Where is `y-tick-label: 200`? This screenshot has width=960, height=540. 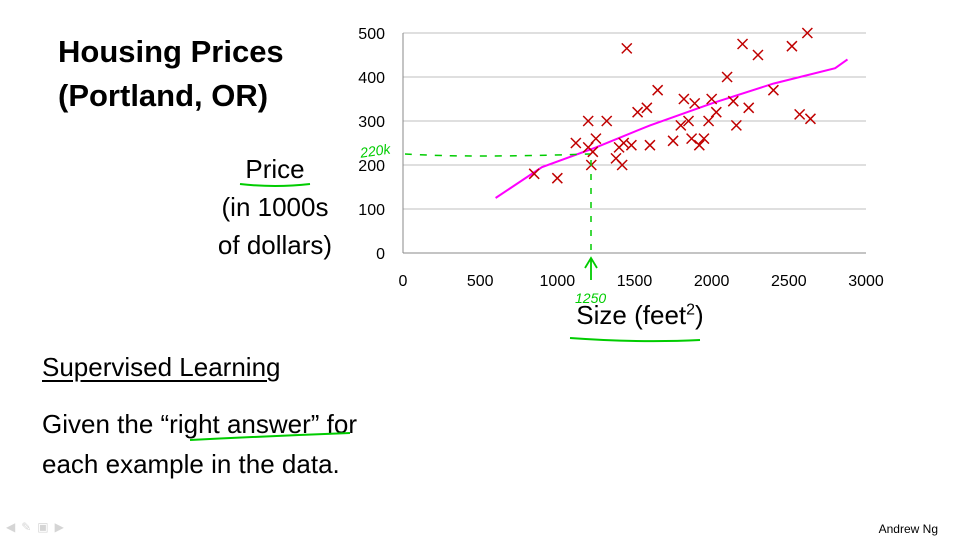
y-tick-label: 200 is located at coordinates (371, 166).